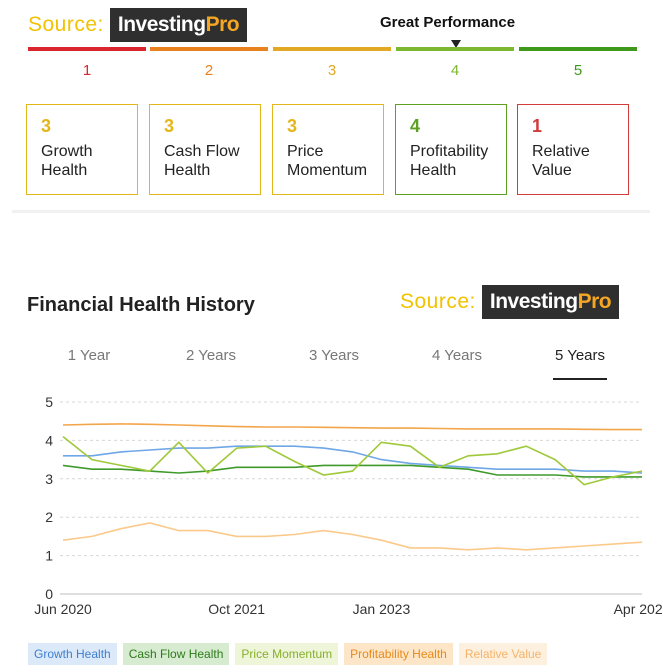 The height and width of the screenshot is (672, 663). I want to click on scale-number-1: 1, so click(87, 70).